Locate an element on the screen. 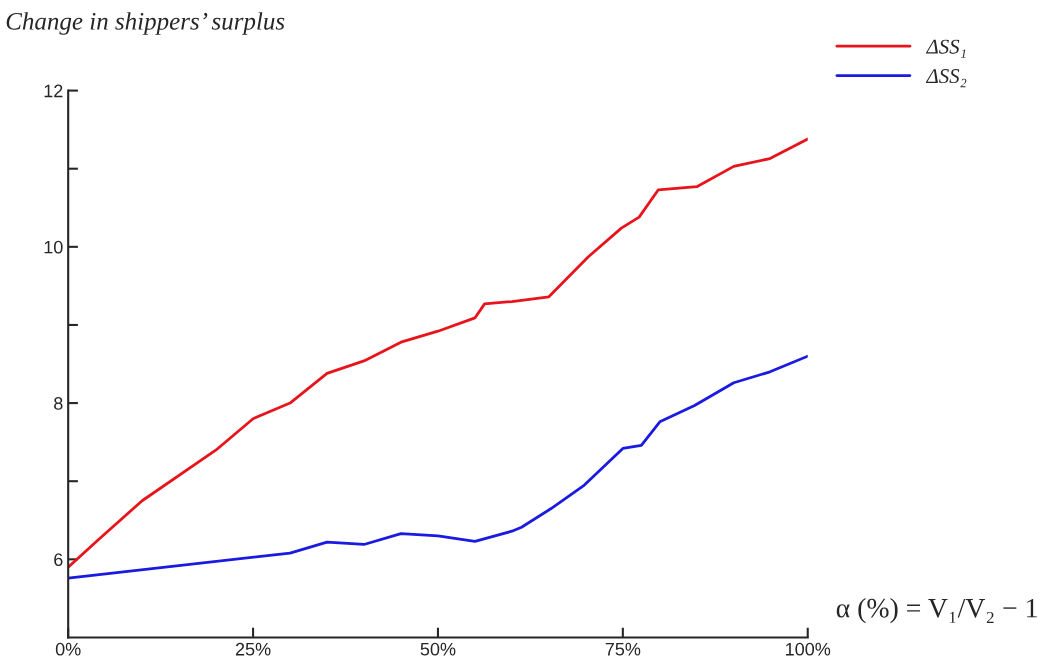 Image resolution: width=1049 pixels, height=671 pixels. x-tick-label: 75% is located at coordinates (623, 649).